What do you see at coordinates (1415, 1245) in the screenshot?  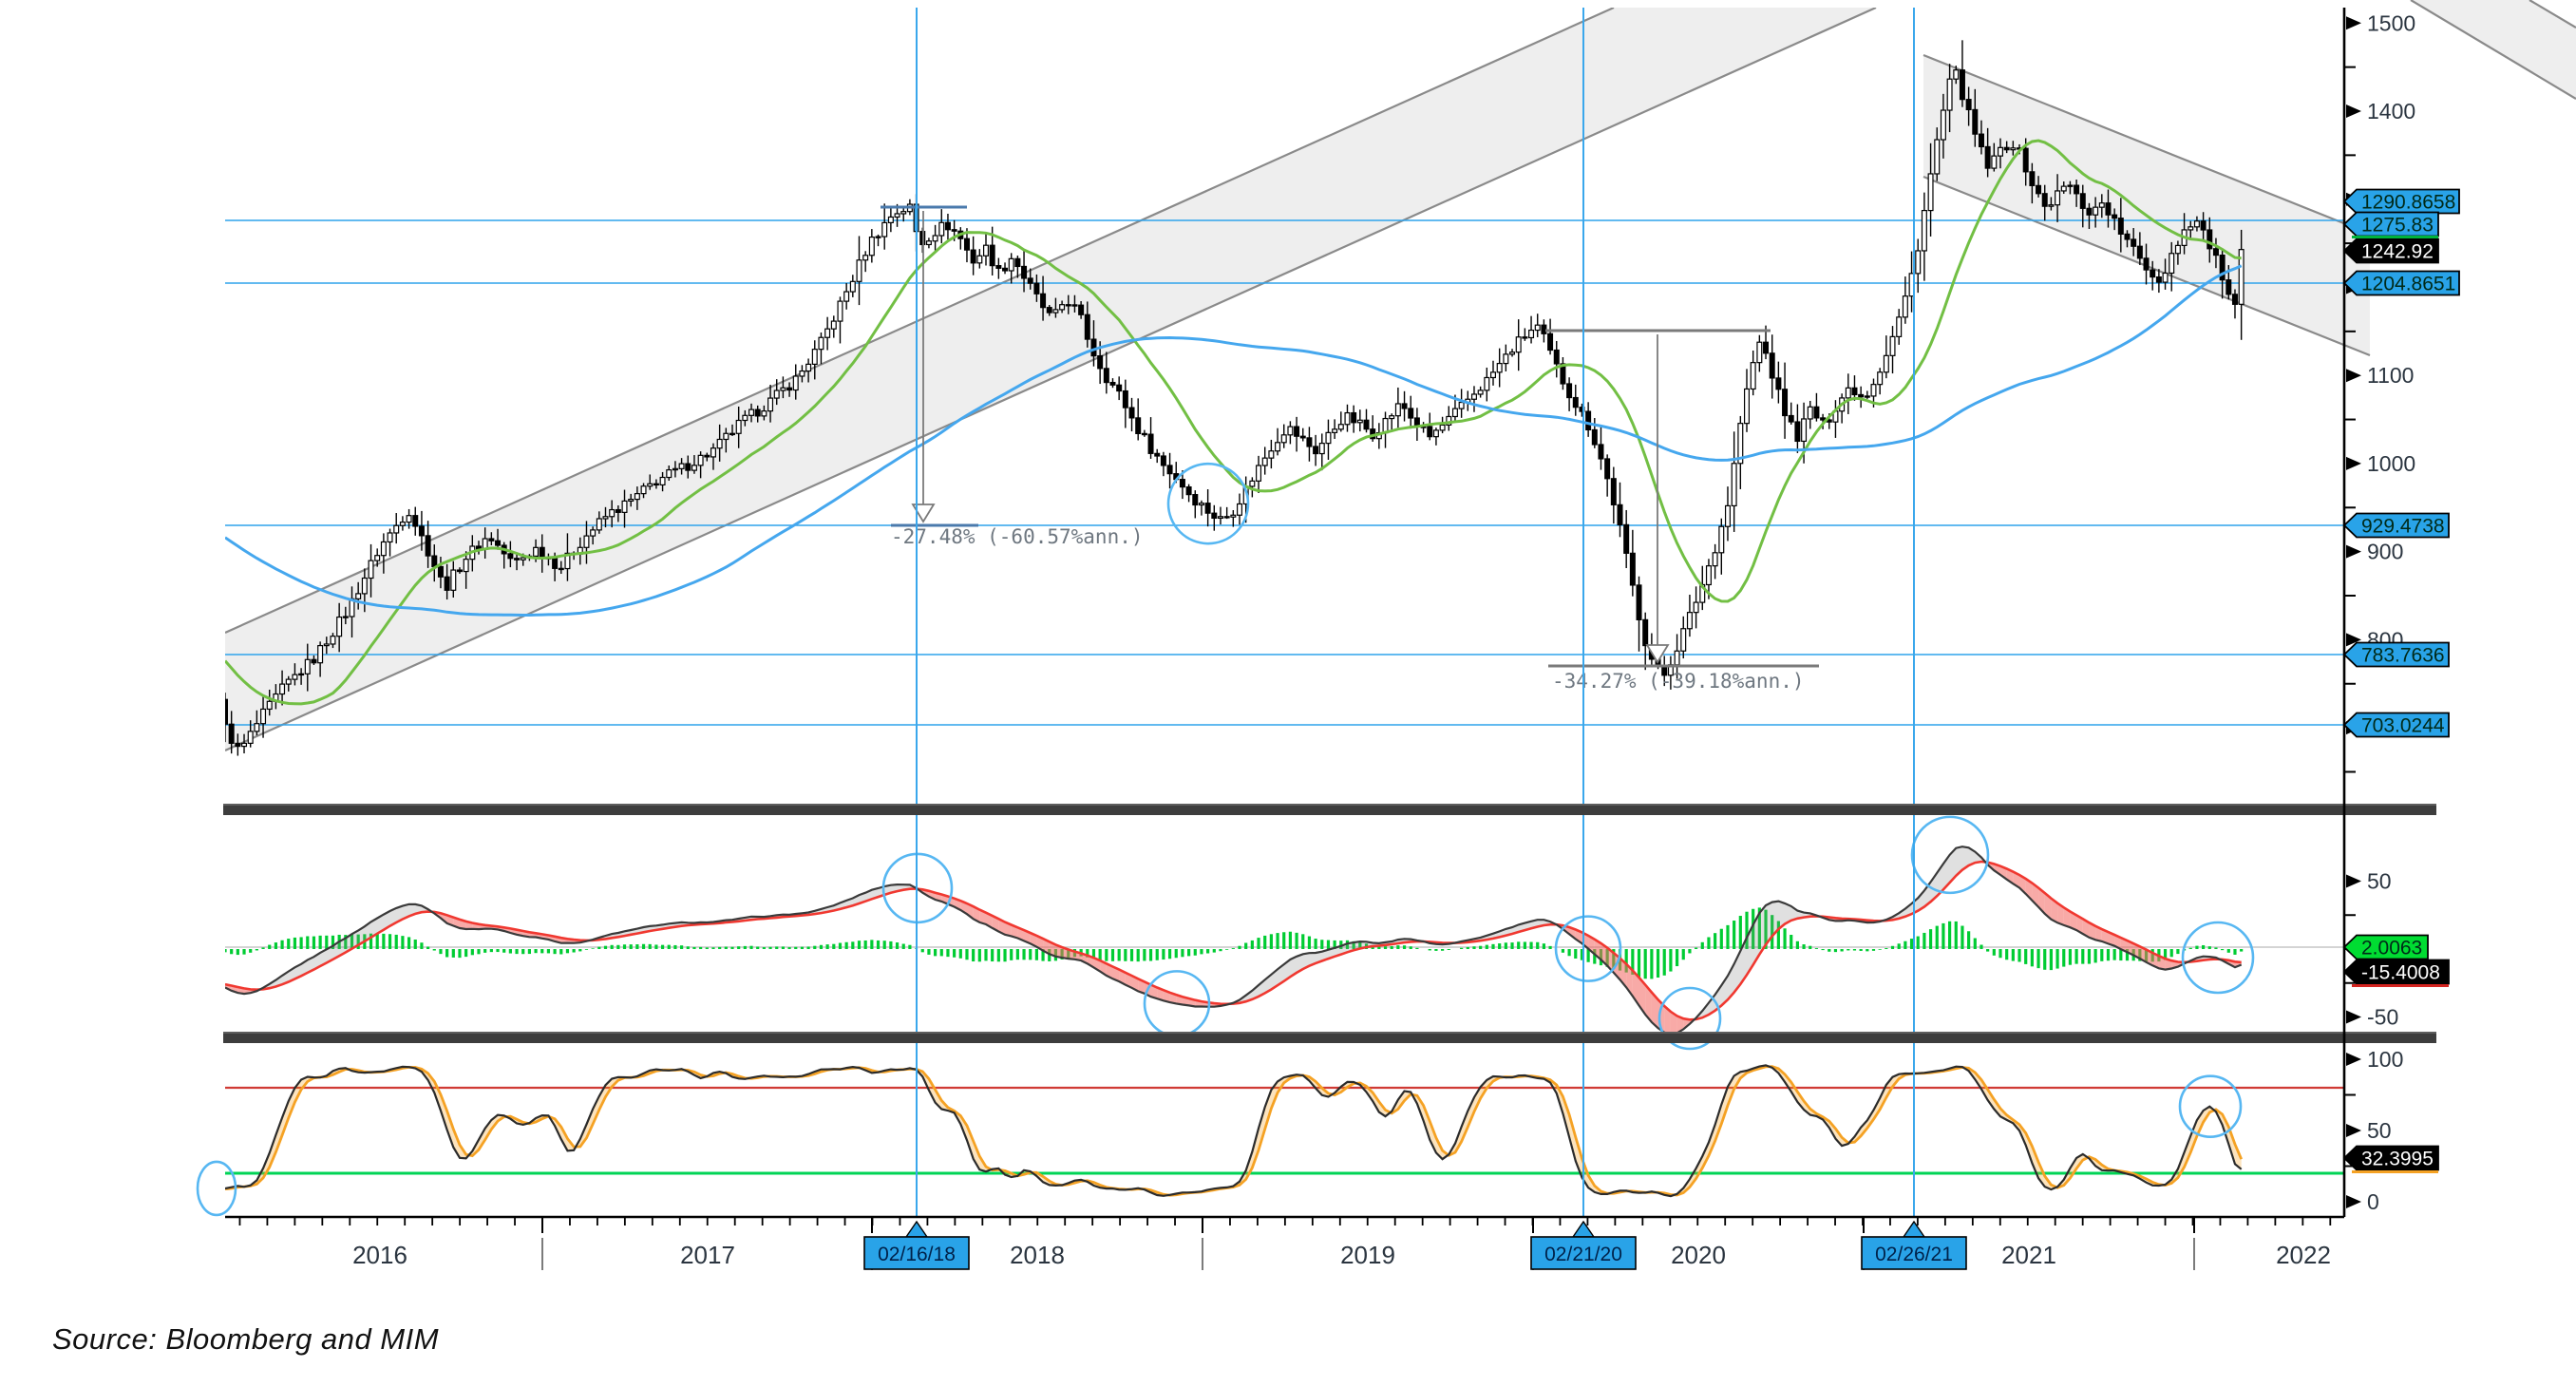 I see `date-tags: 02/16/18 02/21/20 02/26/21` at bounding box center [1415, 1245].